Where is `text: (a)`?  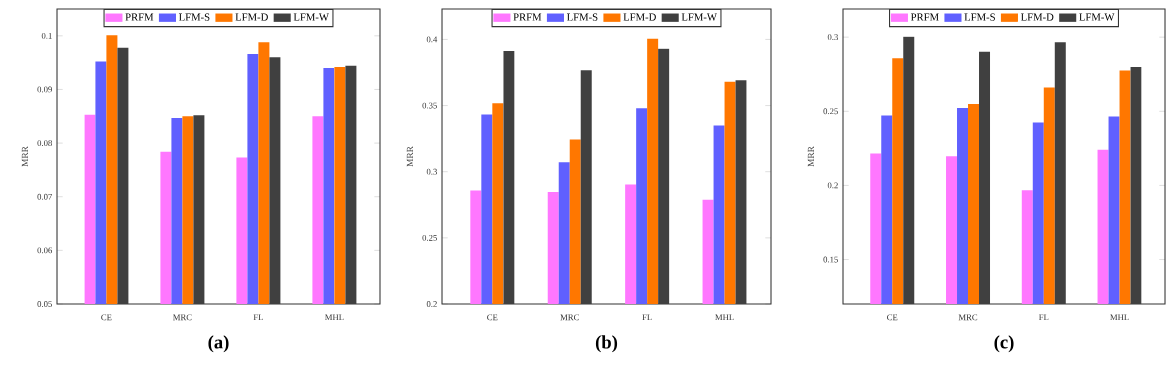
text: (a) is located at coordinates (218, 344).